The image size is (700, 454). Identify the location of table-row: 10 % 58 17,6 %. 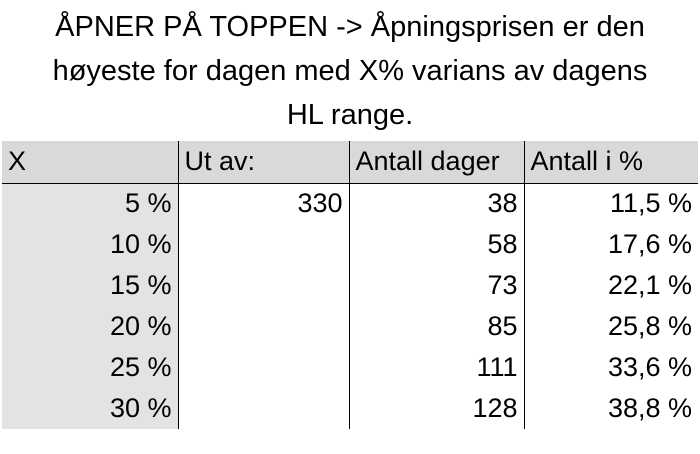
(350, 244).